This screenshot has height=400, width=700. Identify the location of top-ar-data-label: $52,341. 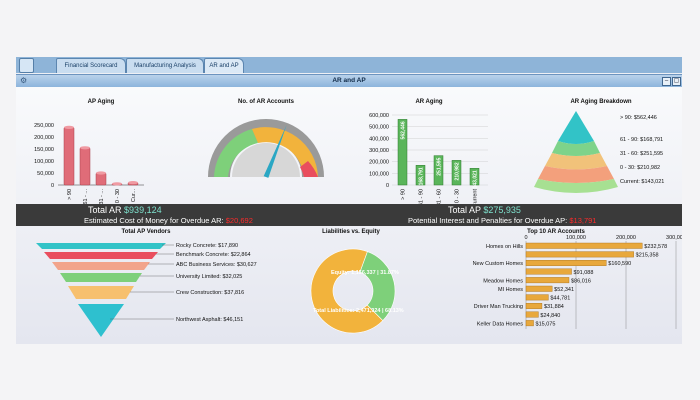
(564, 290).